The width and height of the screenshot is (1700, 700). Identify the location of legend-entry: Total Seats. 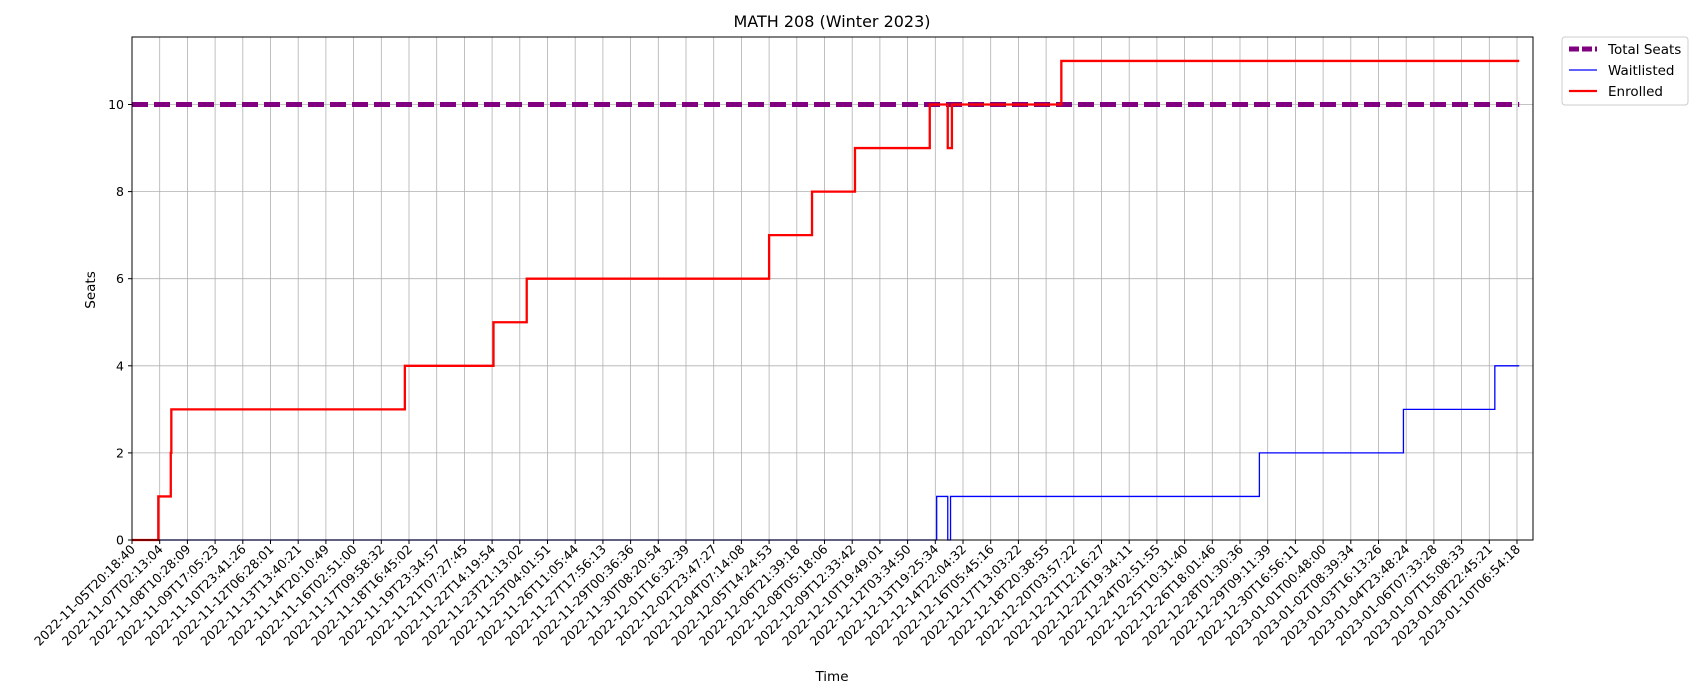
(1625, 50).